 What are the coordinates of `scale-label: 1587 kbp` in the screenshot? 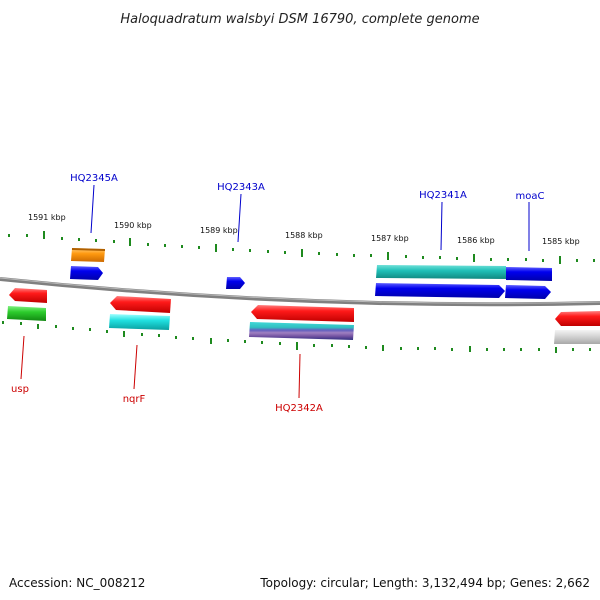 It's located at (390, 238).